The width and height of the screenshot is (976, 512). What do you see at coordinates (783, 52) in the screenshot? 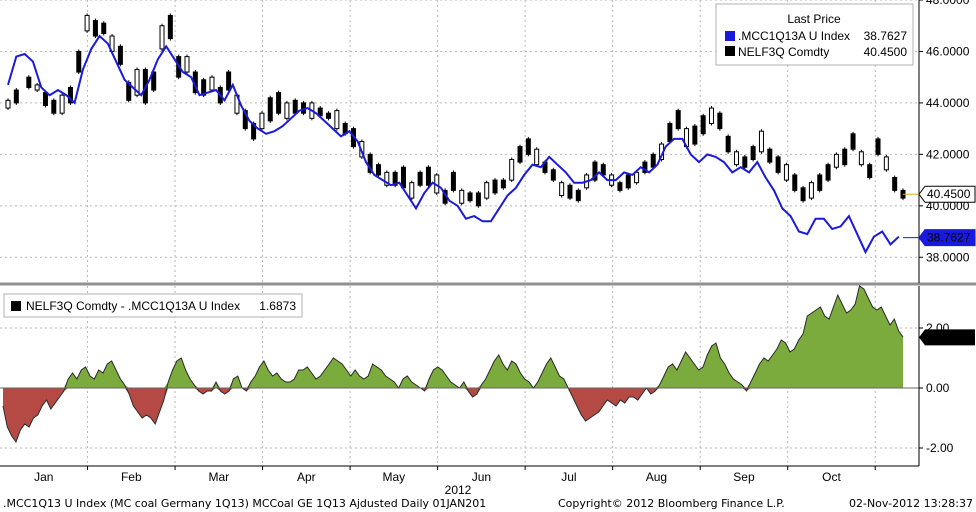
I see `legend-label-nelf: NELF3Q Comdty` at bounding box center [783, 52].